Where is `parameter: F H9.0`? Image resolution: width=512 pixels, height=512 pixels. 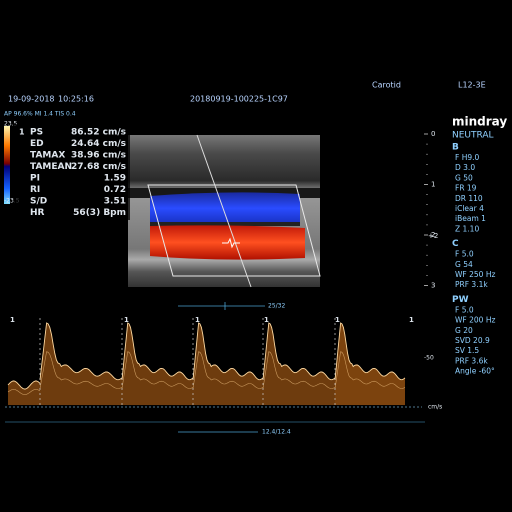
parameter: F H9.0 is located at coordinates (467, 157).